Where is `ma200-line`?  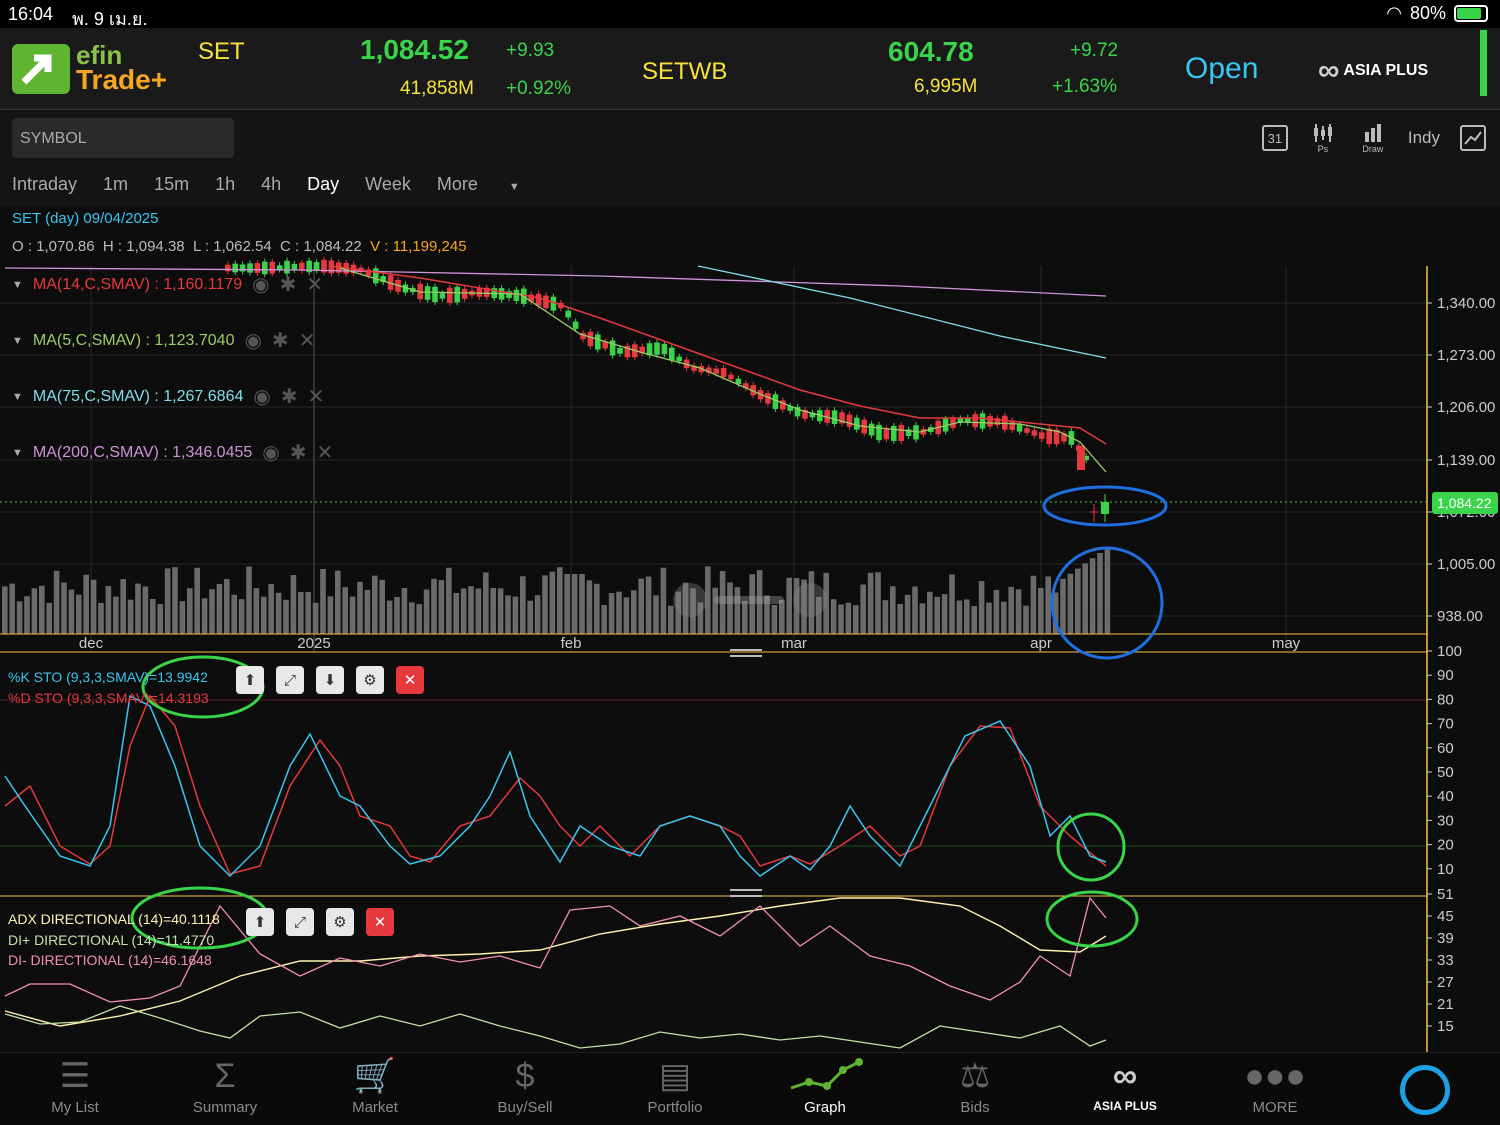 ma200-line is located at coordinates (555, 282).